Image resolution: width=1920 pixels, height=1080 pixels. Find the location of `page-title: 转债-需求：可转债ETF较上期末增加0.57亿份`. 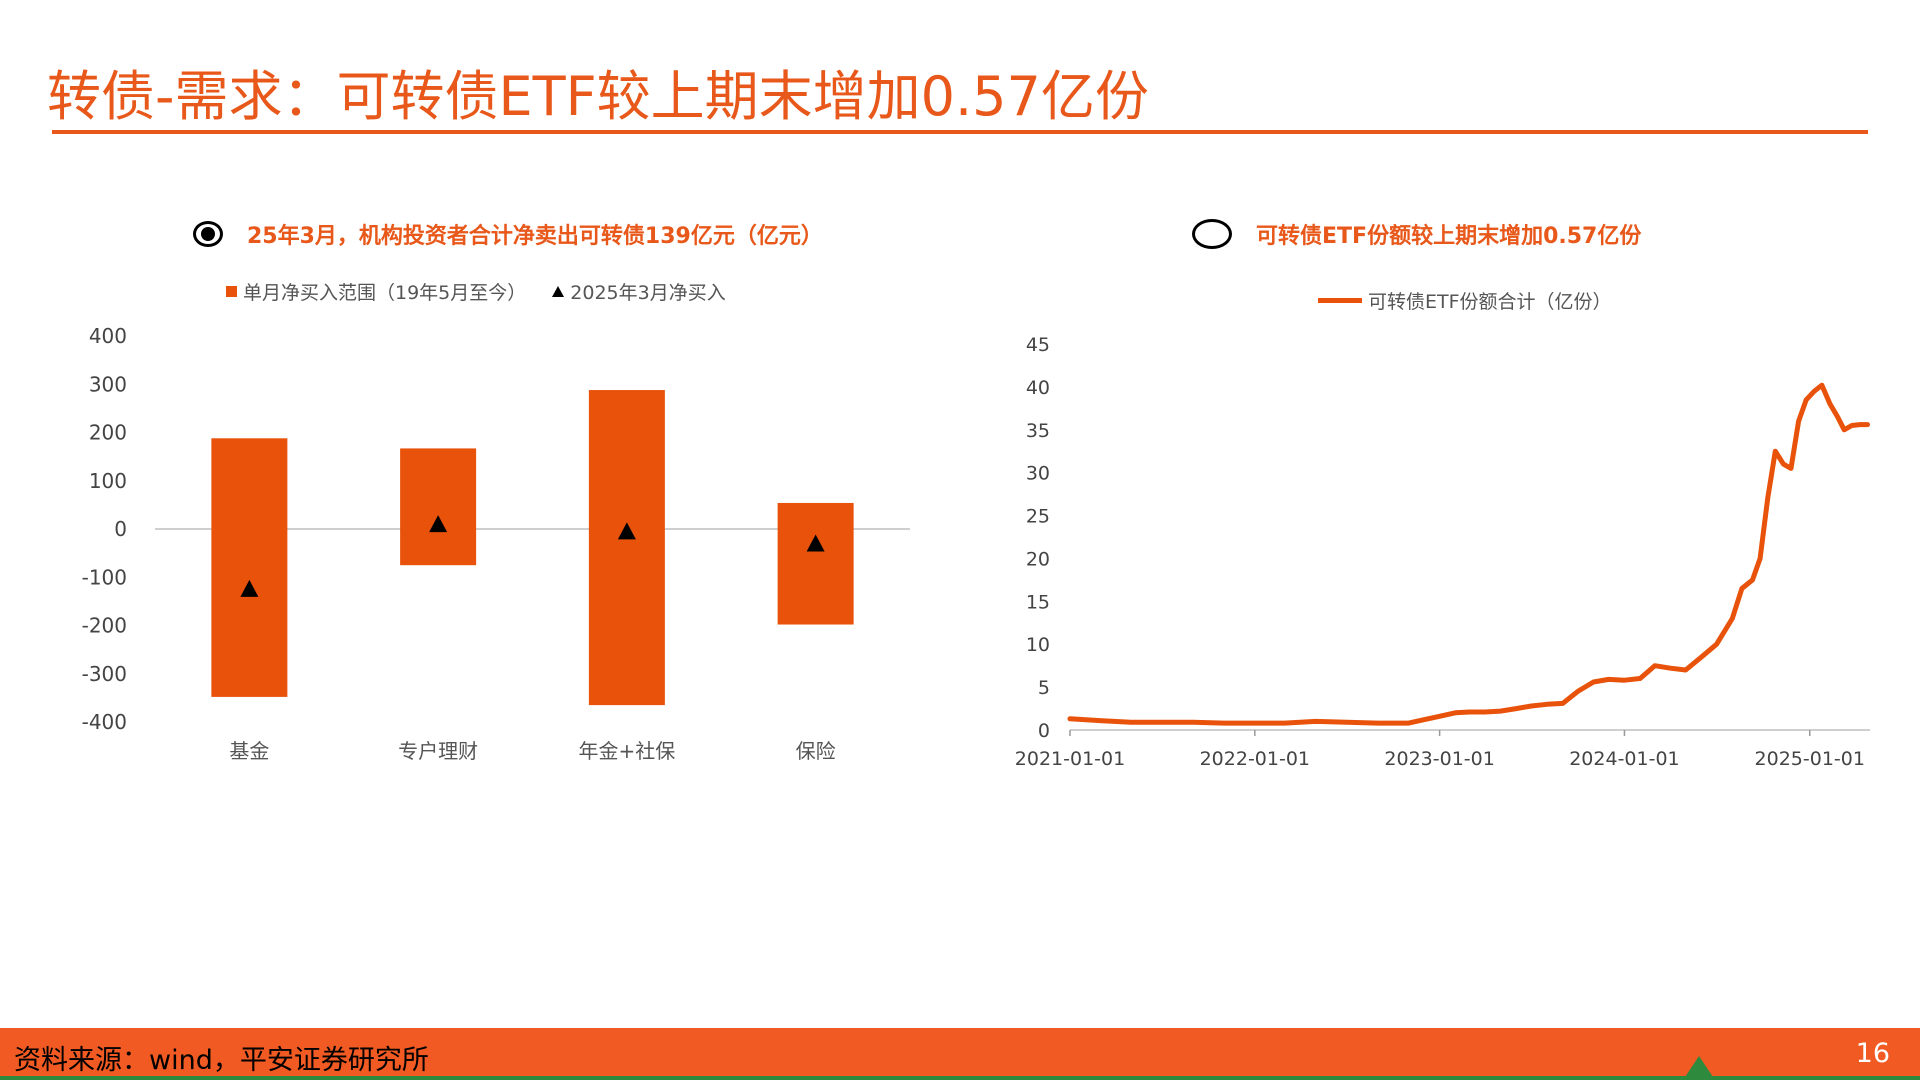

page-title: 转债-需求：可转债ETF较上期末增加0.57亿份 is located at coordinates (598, 96).